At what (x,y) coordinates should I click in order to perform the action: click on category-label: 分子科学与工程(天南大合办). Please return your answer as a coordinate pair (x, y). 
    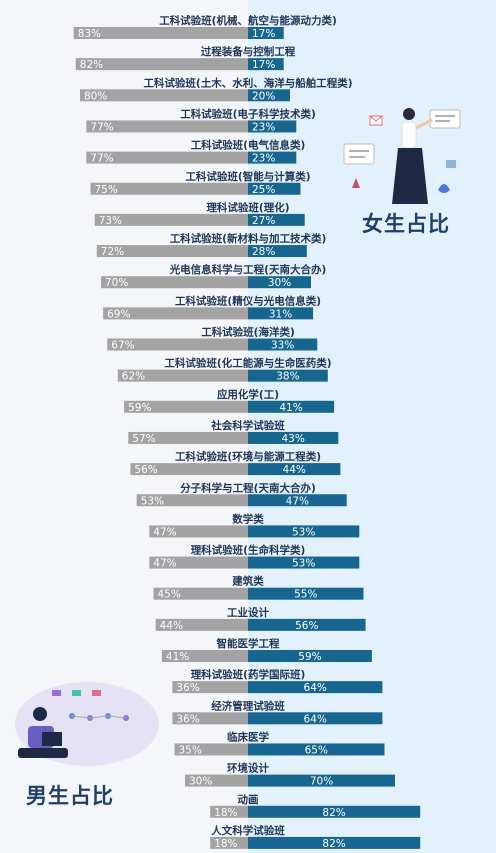
    Looking at the image, I should click on (248, 487).